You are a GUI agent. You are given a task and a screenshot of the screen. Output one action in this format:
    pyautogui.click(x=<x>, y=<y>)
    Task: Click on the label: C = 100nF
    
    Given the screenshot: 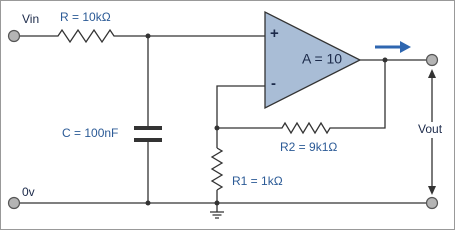 What is the action you would take?
    pyautogui.click(x=90, y=133)
    